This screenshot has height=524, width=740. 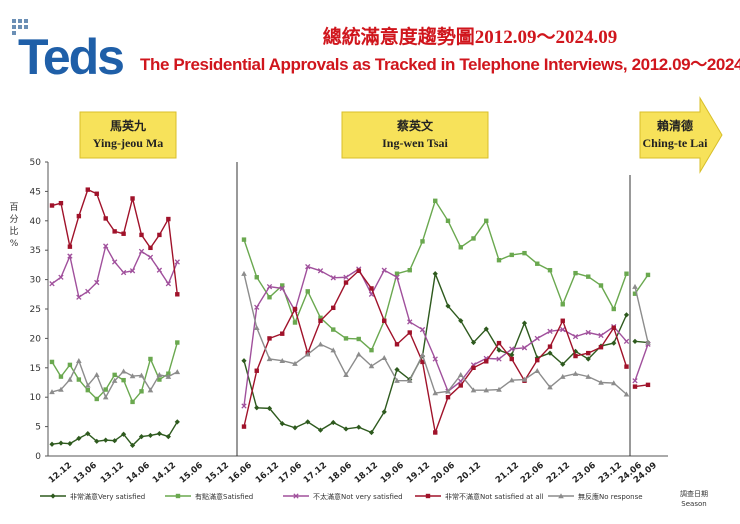 What do you see at coordinates (20, 27) in the screenshot?
I see `logo-dots` at bounding box center [20, 27].